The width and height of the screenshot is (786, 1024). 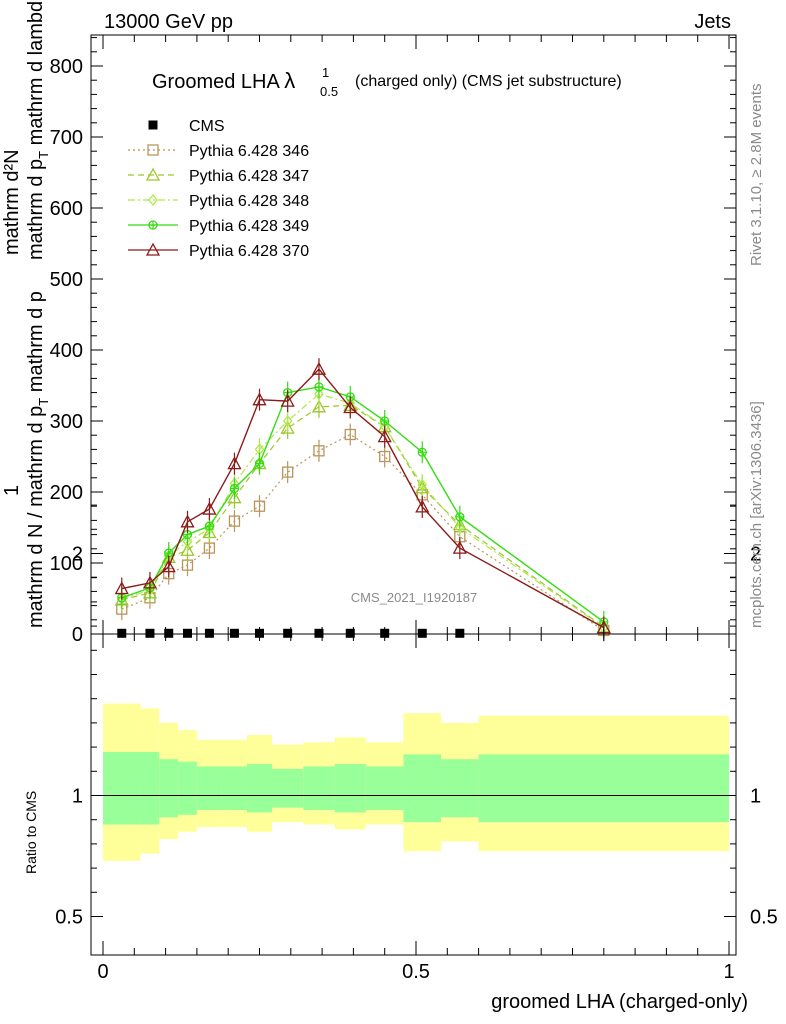 I want to click on legend-item-1: Pythia 6.428 346, so click(x=218, y=151).